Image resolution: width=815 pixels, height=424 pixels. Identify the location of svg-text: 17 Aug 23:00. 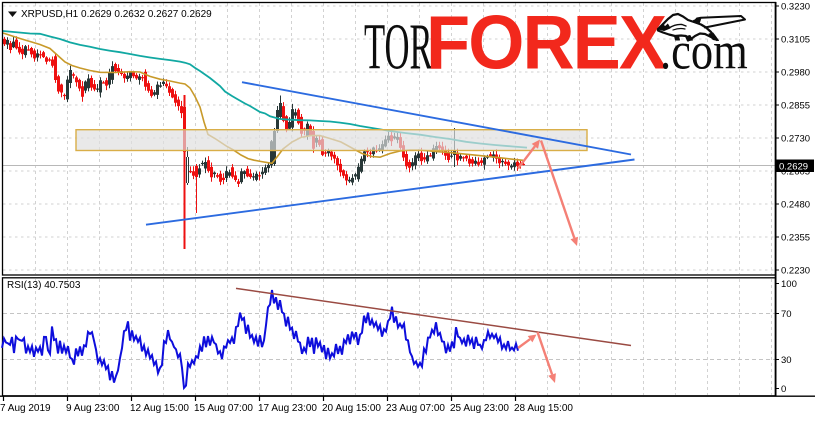
(287, 408).